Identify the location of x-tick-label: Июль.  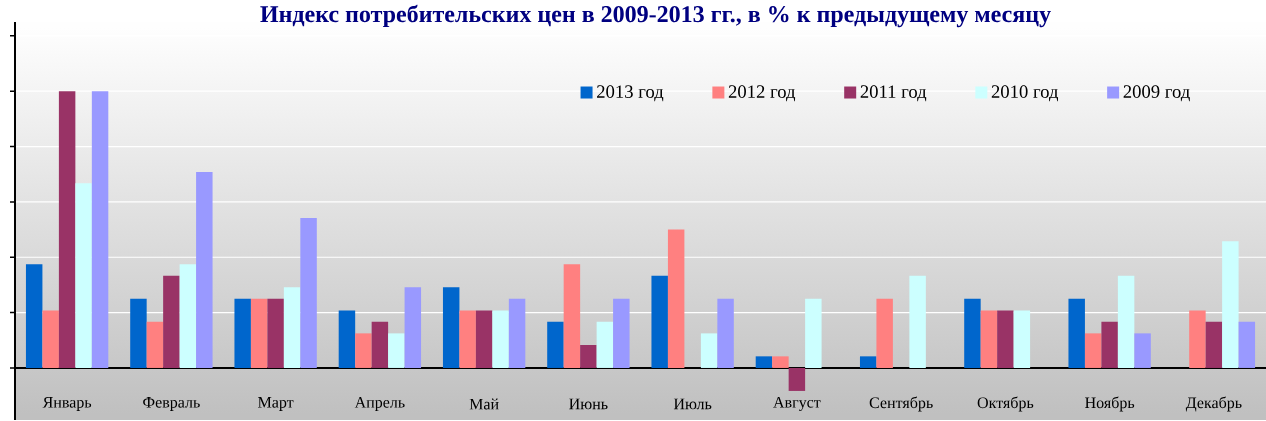
(692, 404).